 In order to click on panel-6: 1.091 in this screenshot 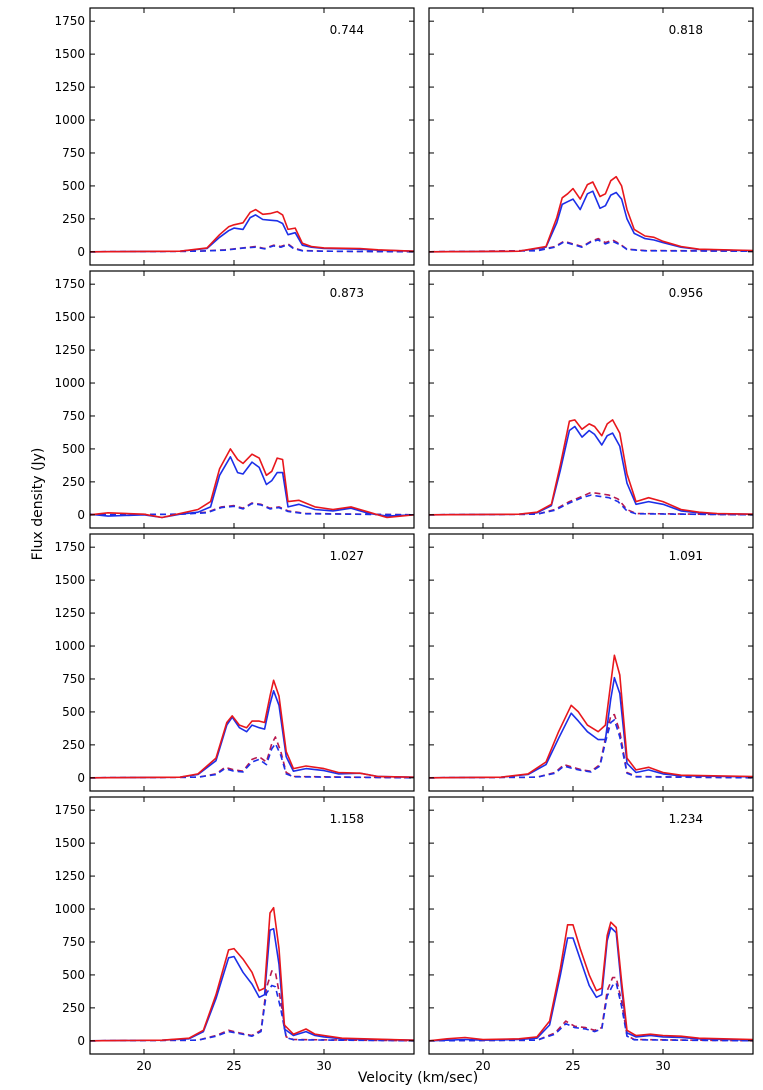, I will do `click(591, 662)`.